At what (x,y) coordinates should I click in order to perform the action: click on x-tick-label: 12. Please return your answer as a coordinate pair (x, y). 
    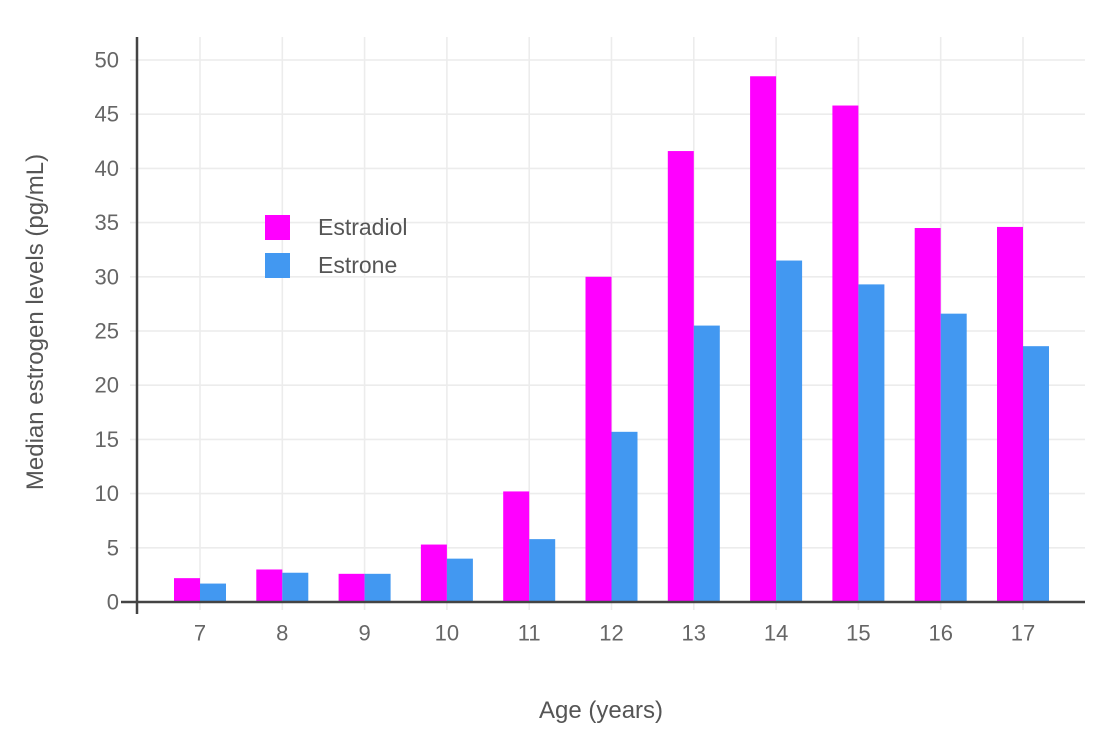
    Looking at the image, I should click on (611, 633).